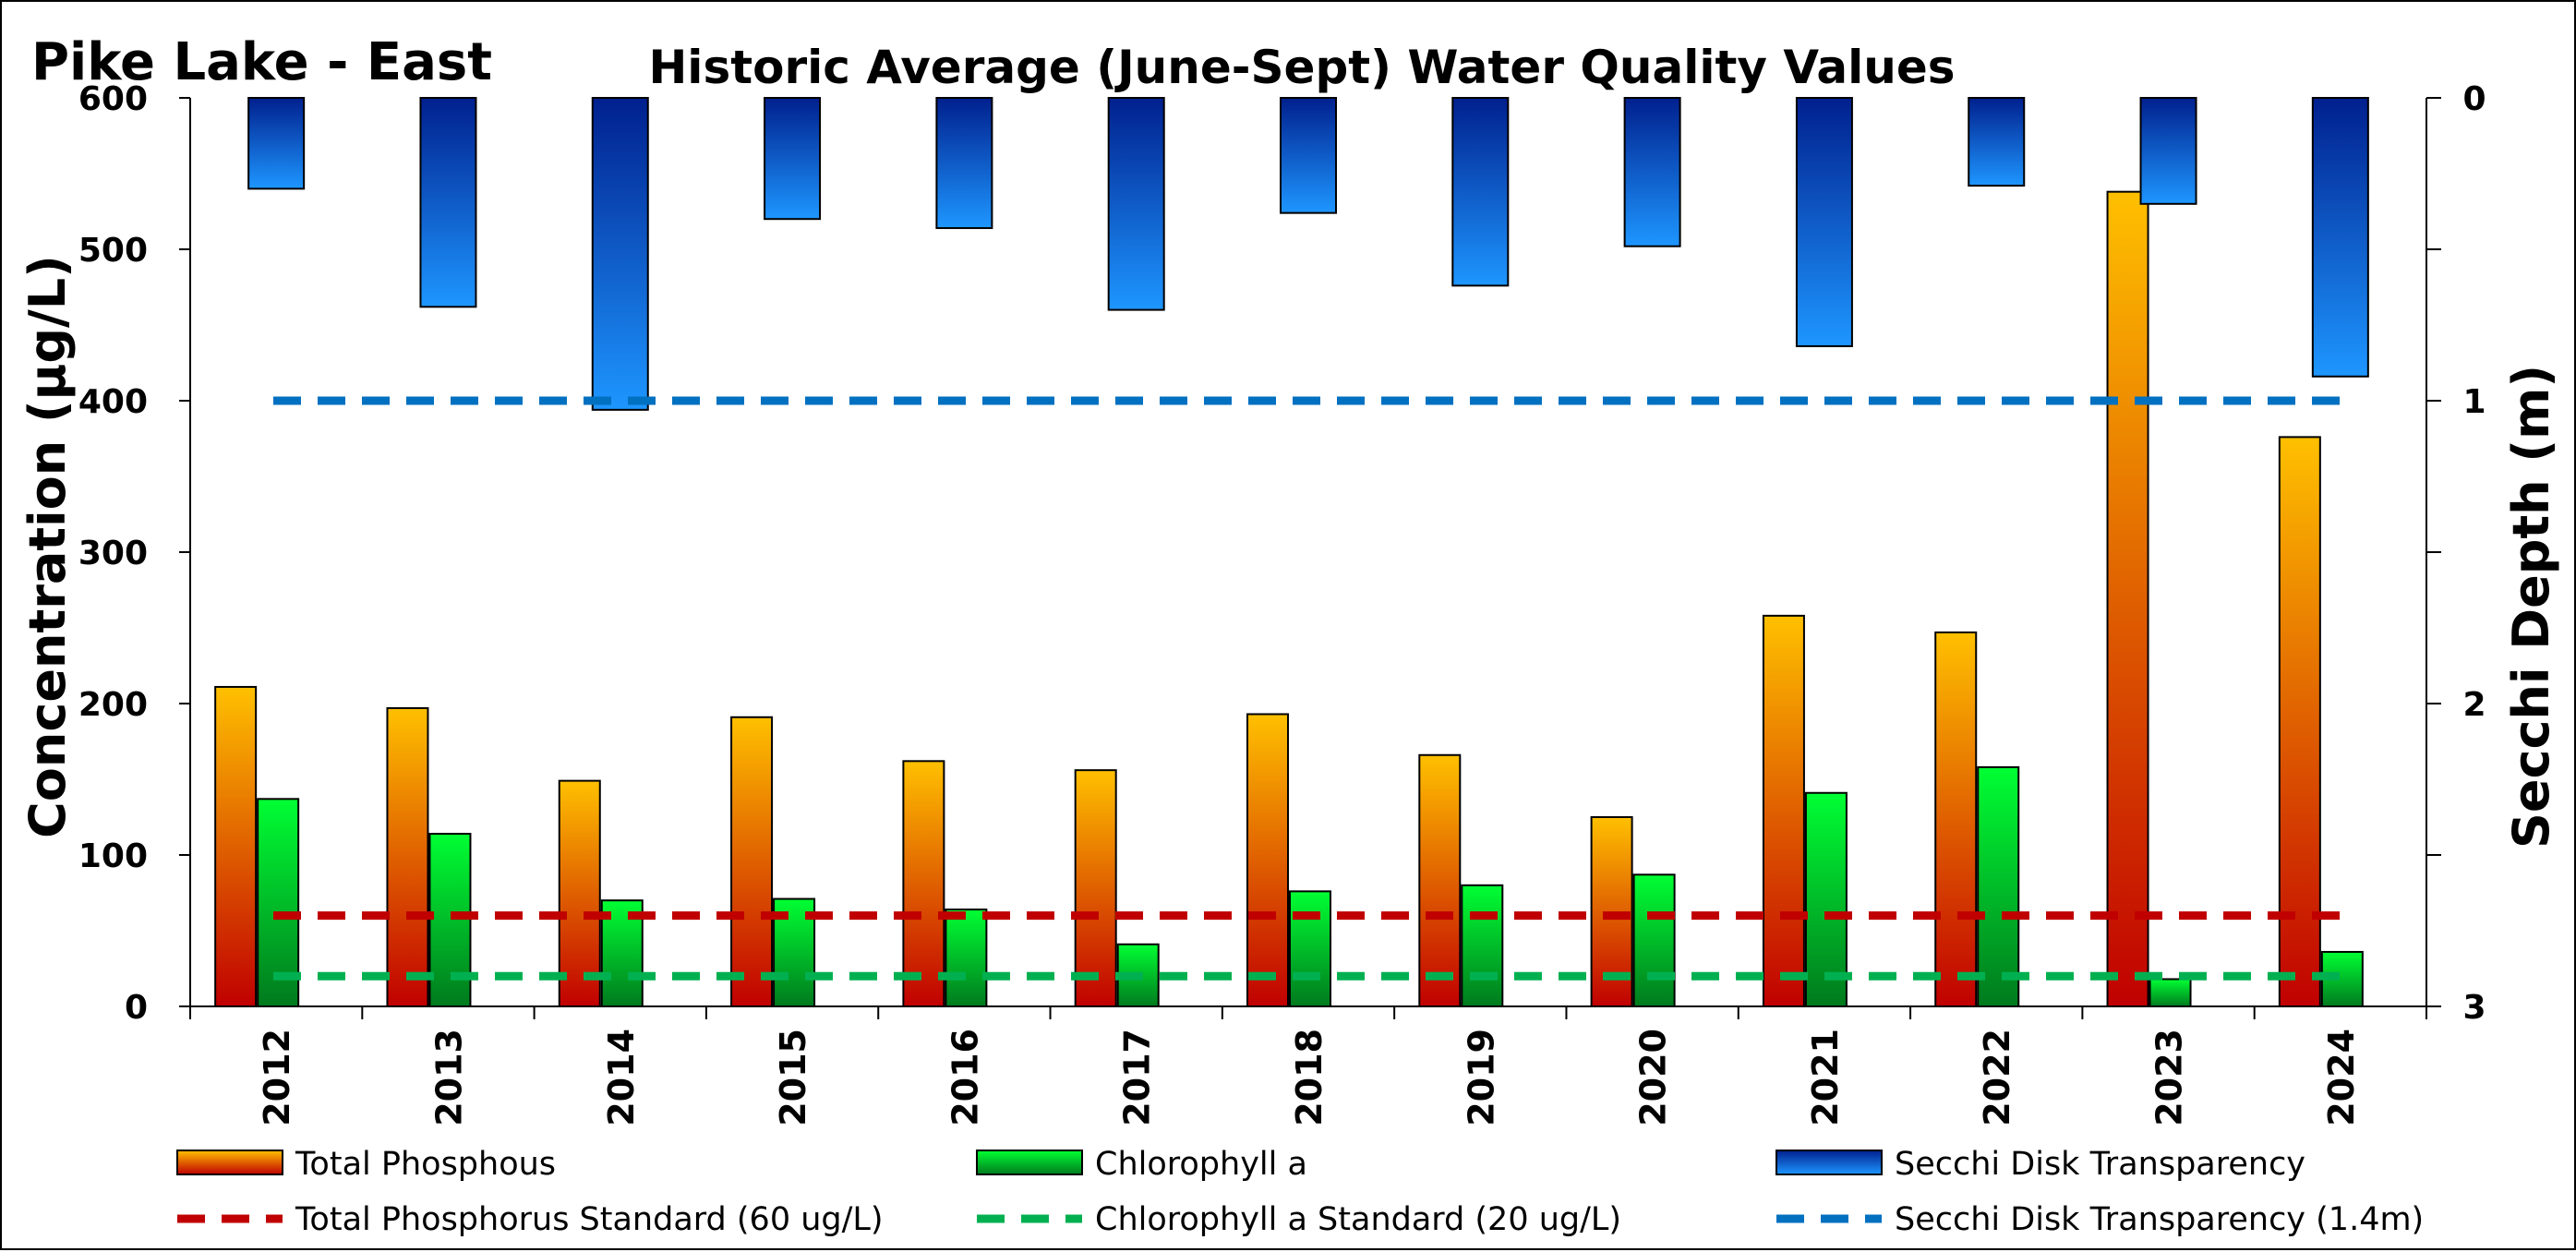 The height and width of the screenshot is (1252, 2576). I want to click on y-tick-label: 100, so click(113, 856).